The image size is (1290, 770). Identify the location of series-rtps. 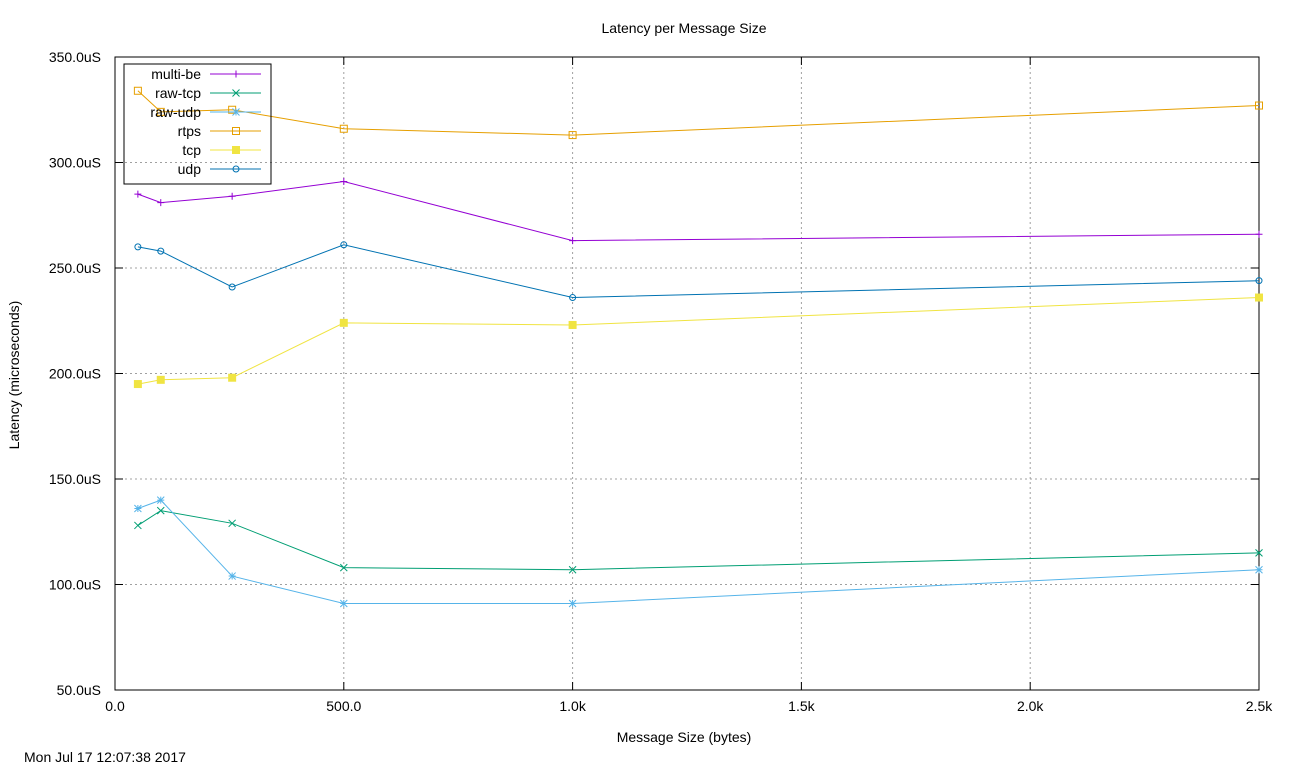
(698, 113).